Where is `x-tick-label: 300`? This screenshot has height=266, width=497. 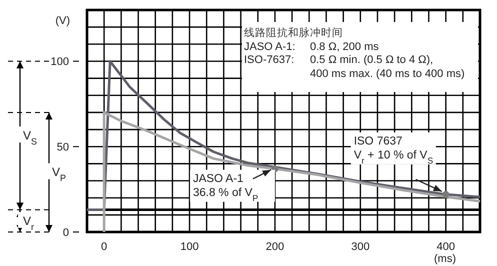 x-tick-label: 300 is located at coordinates (360, 247).